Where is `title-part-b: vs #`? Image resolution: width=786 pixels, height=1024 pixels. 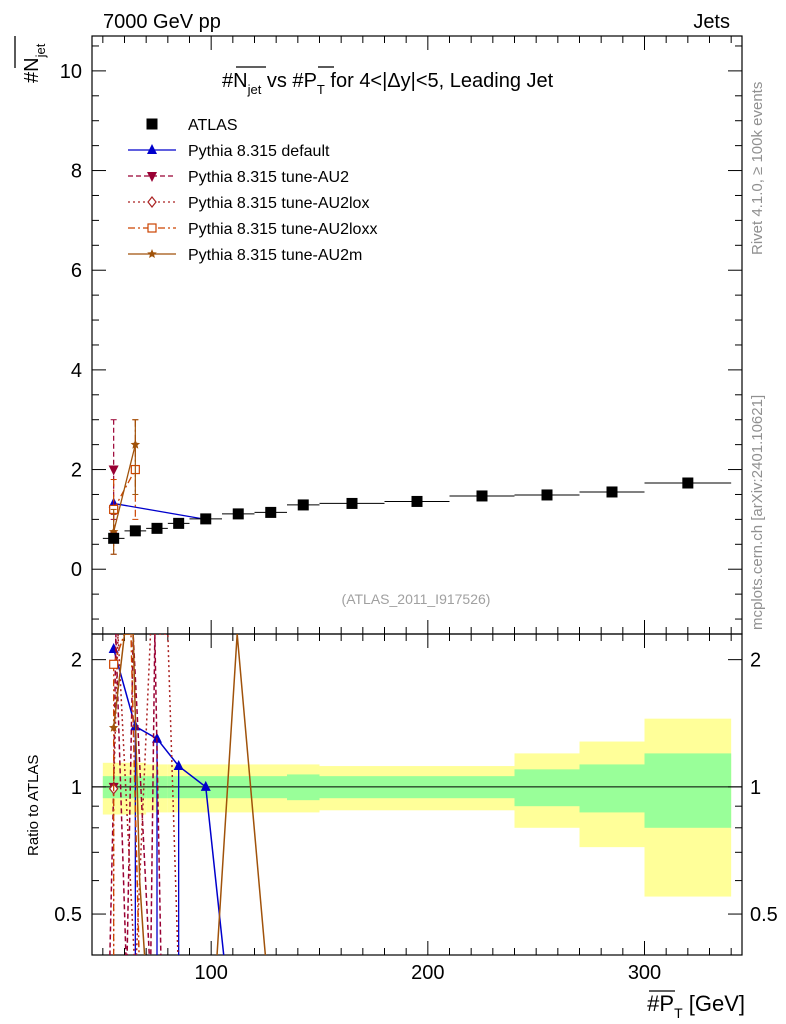
title-part-b: vs # is located at coordinates (282, 81).